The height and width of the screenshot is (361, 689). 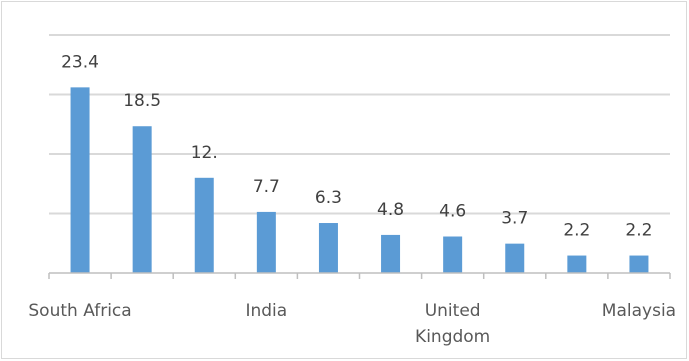 I want to click on data-label-6: 4.6, so click(x=452, y=212).